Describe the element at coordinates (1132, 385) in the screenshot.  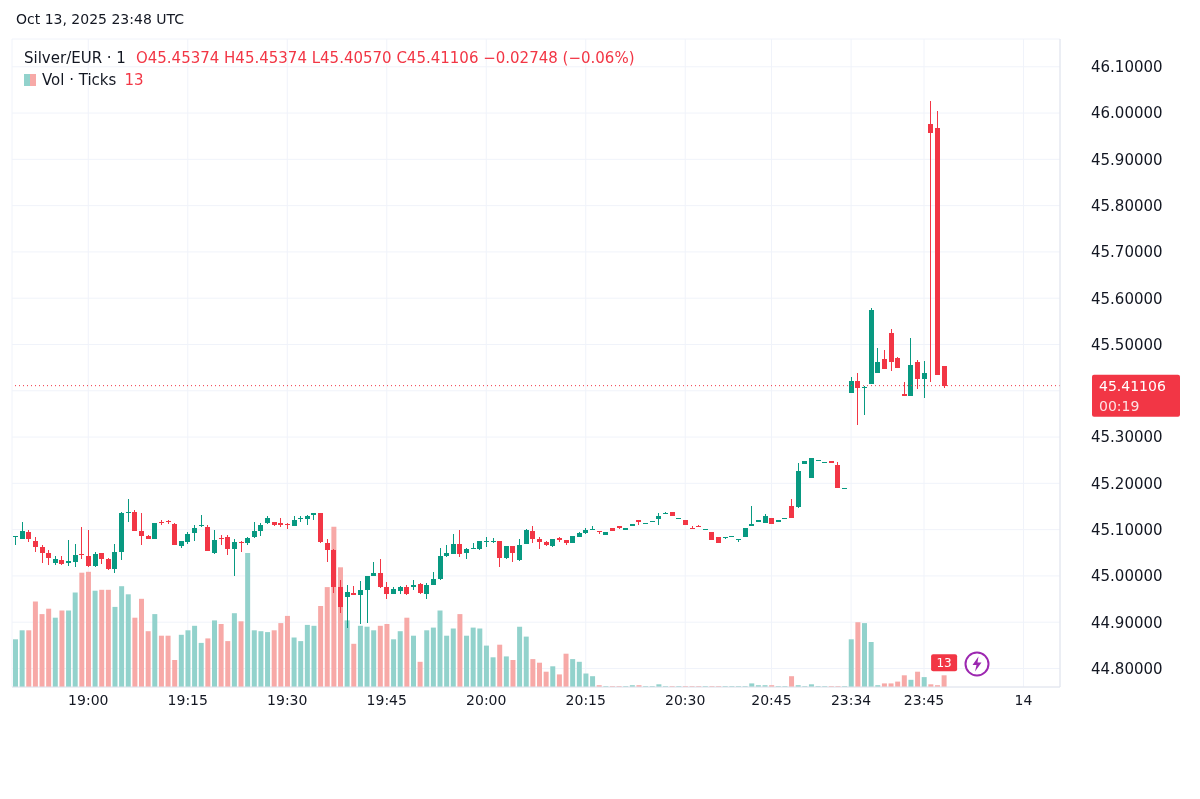
I see `ref-line-label: 45.41106` at that location.